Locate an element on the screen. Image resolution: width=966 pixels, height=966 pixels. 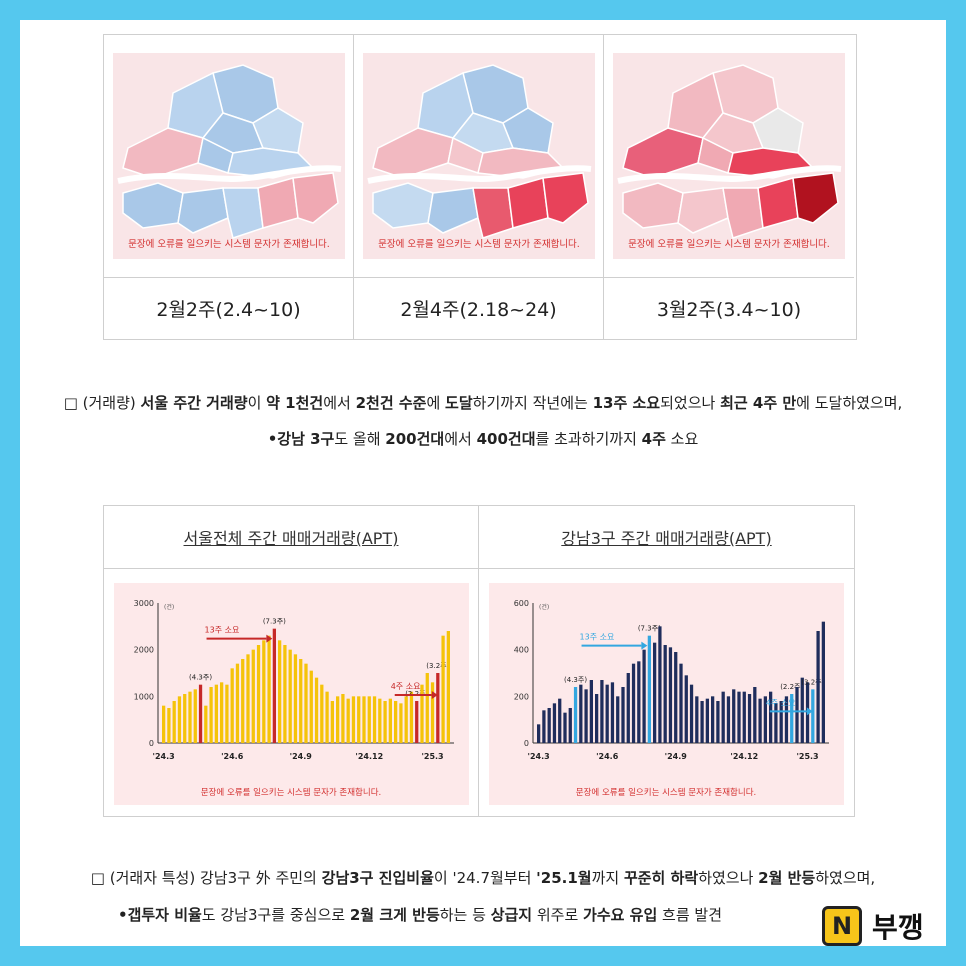
text-segment: 도 올해 is located at coordinates (360, 439).